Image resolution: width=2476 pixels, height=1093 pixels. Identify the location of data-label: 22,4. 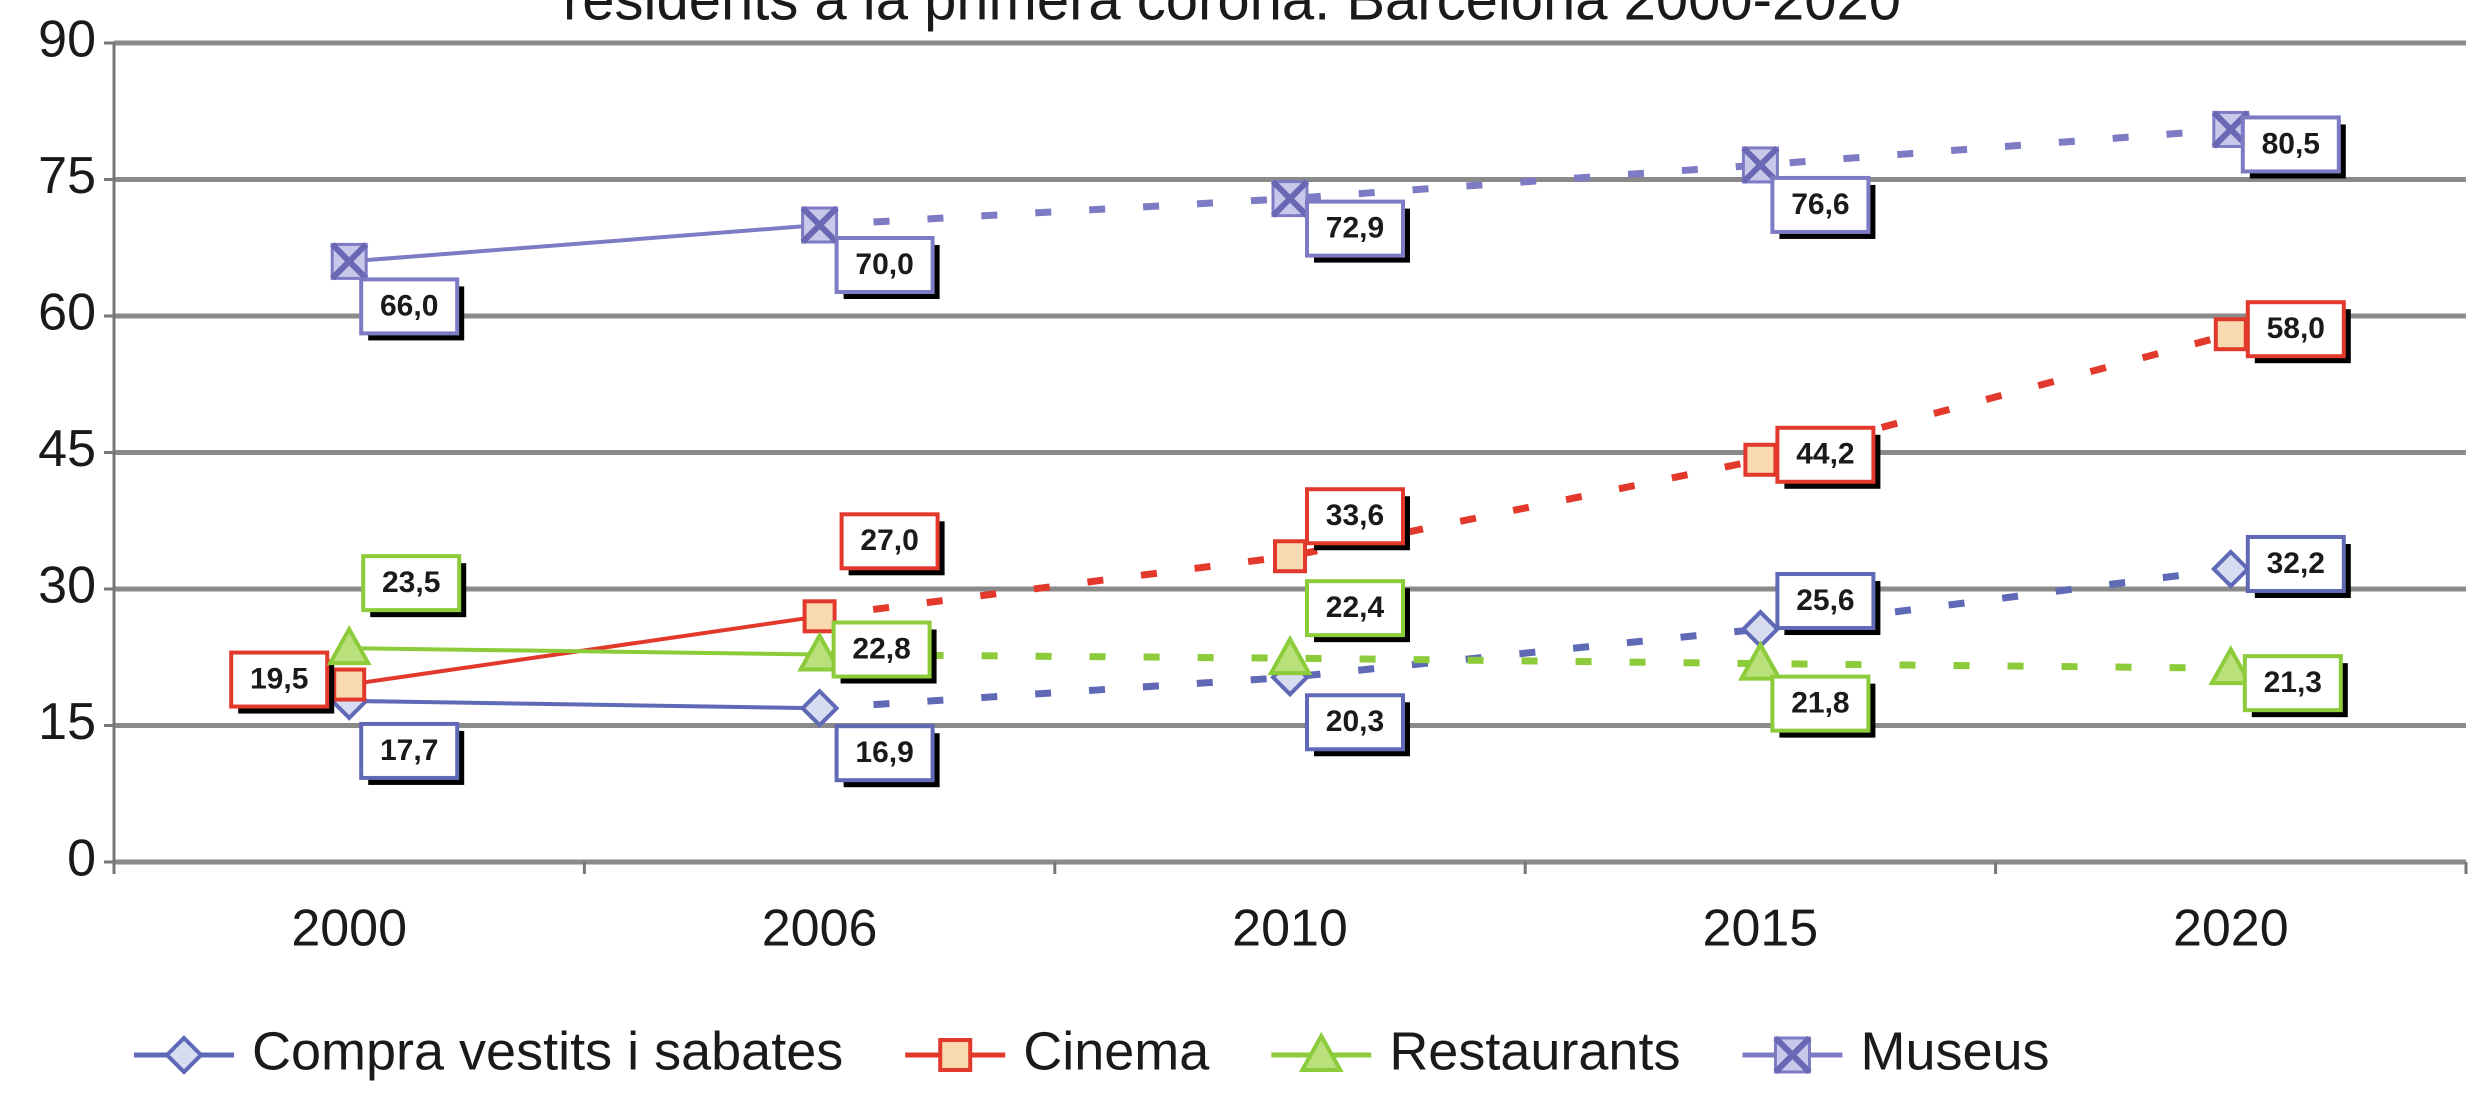
(1355, 607).